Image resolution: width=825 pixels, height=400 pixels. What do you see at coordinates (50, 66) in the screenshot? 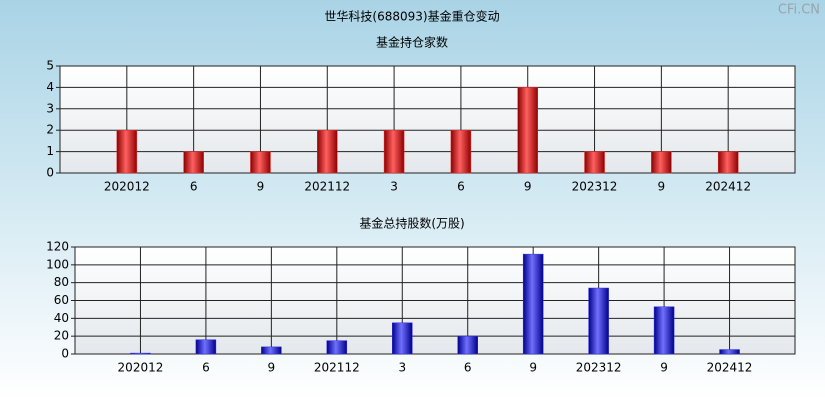
I see `y-tick-label: 5` at bounding box center [50, 66].